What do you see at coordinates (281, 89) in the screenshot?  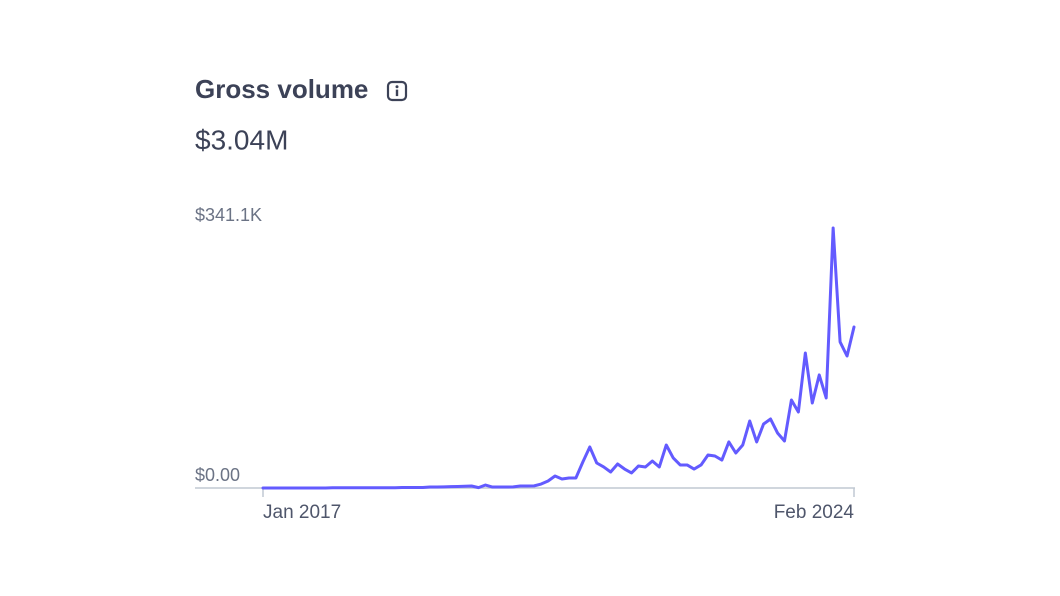 I see `chart-title: Gross volume` at bounding box center [281, 89].